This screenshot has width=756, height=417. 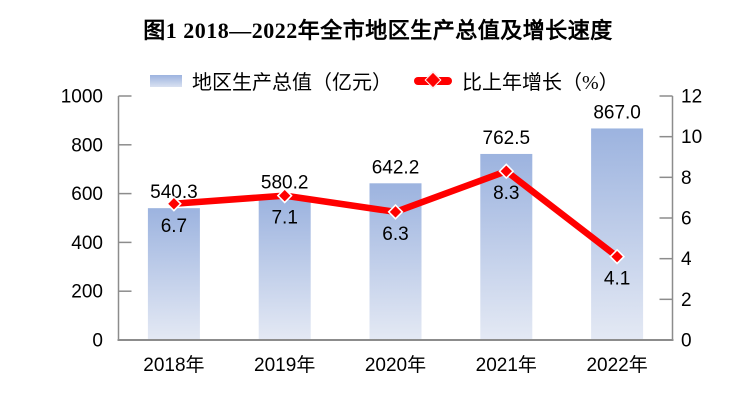 I want to click on bar-value-label: 540.3, so click(x=174, y=192).